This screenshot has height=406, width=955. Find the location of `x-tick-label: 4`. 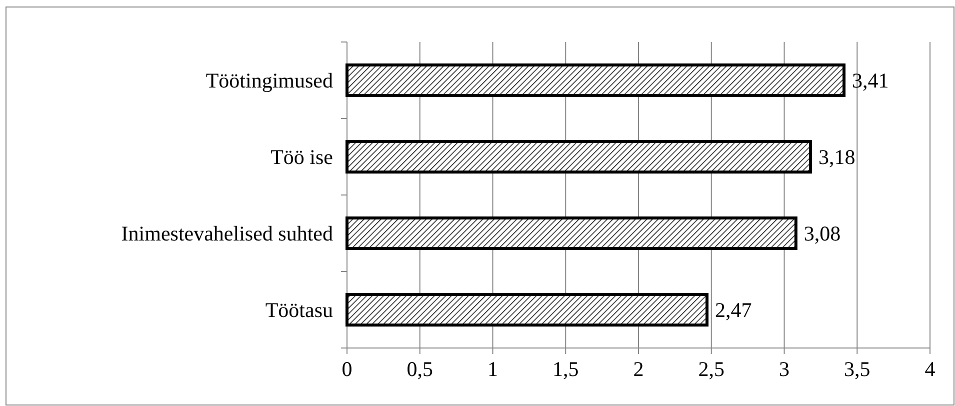

x-tick-label: 4 is located at coordinates (930, 369).